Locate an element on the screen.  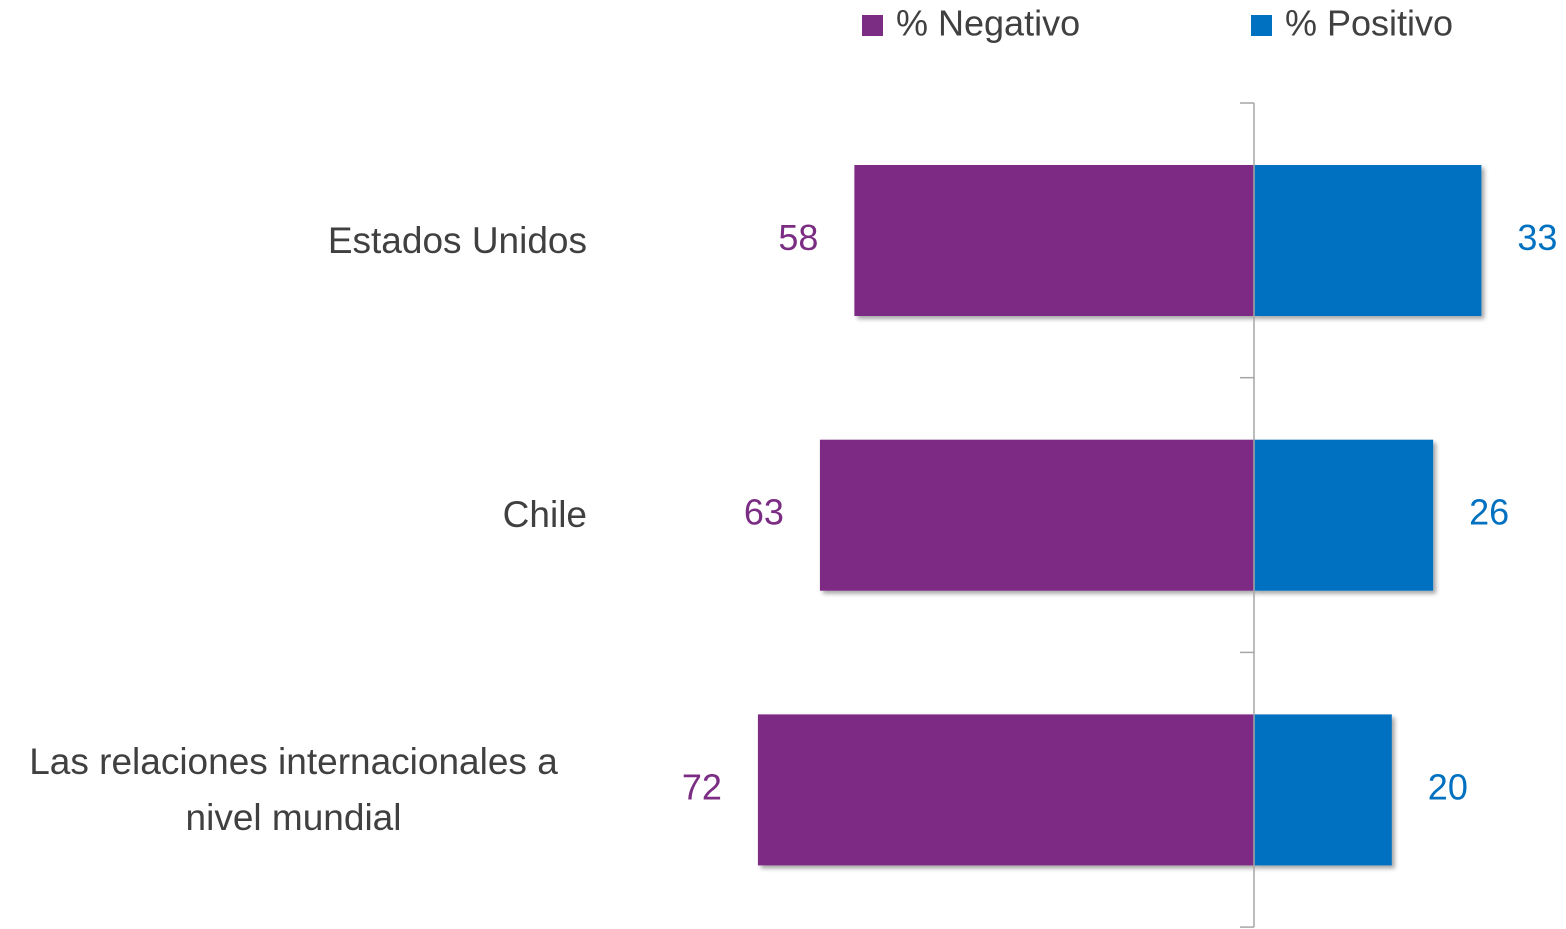
value-label: 20 is located at coordinates (1448, 786).